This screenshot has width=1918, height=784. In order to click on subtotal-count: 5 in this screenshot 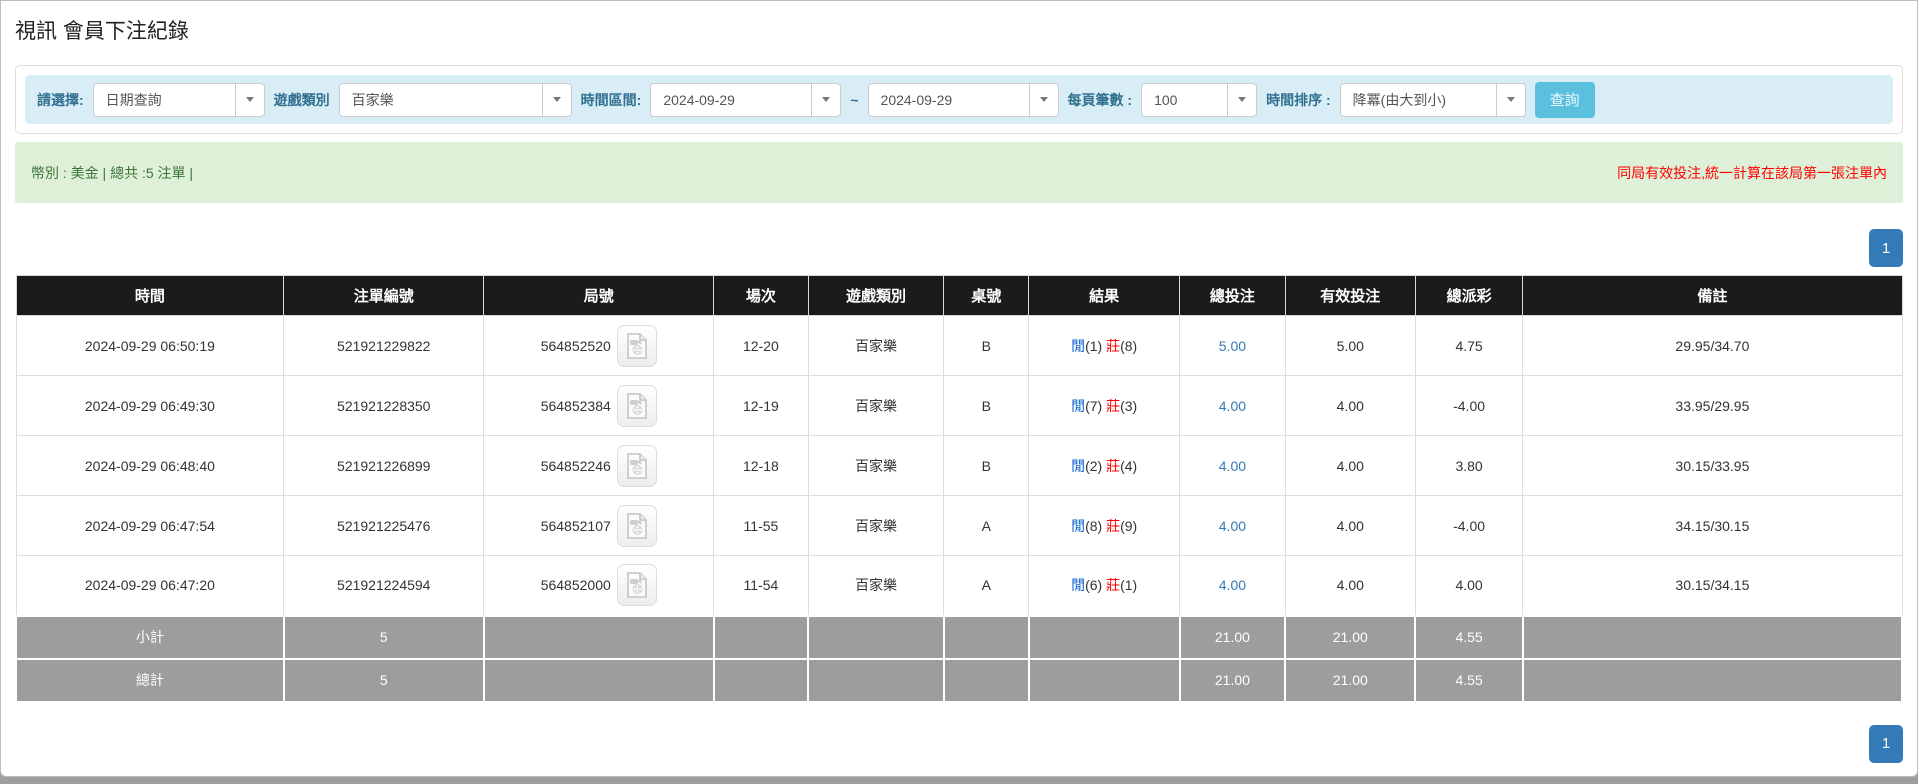, I will do `click(383, 637)`.